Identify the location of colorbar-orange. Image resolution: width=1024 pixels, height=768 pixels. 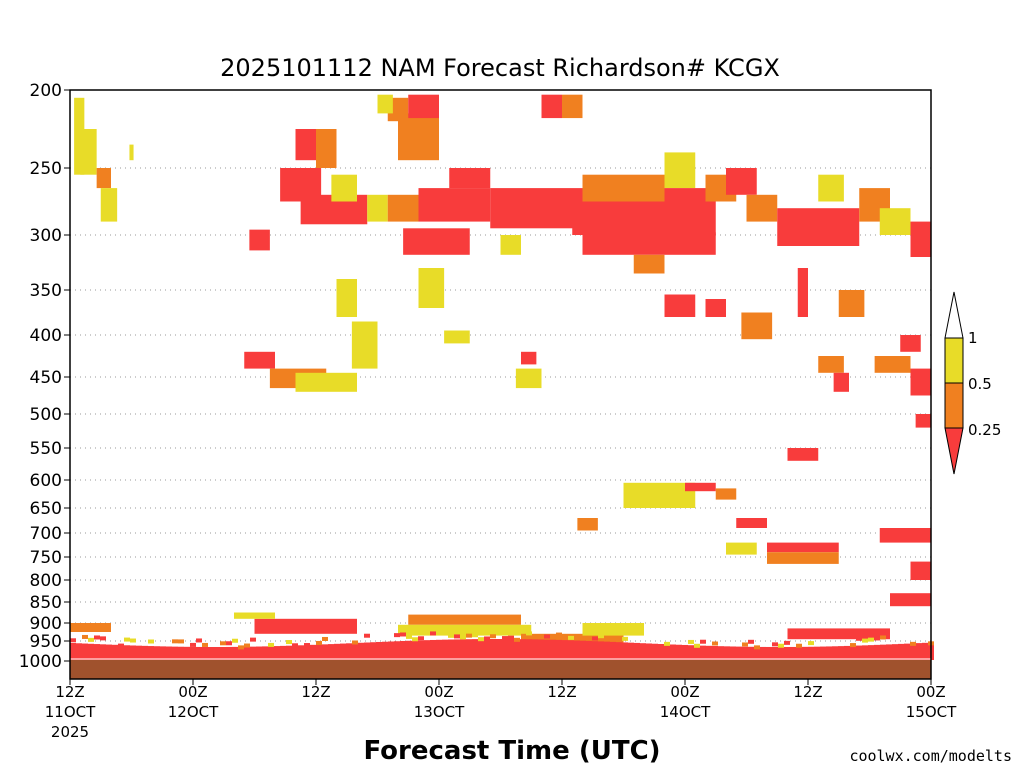
(954, 405).